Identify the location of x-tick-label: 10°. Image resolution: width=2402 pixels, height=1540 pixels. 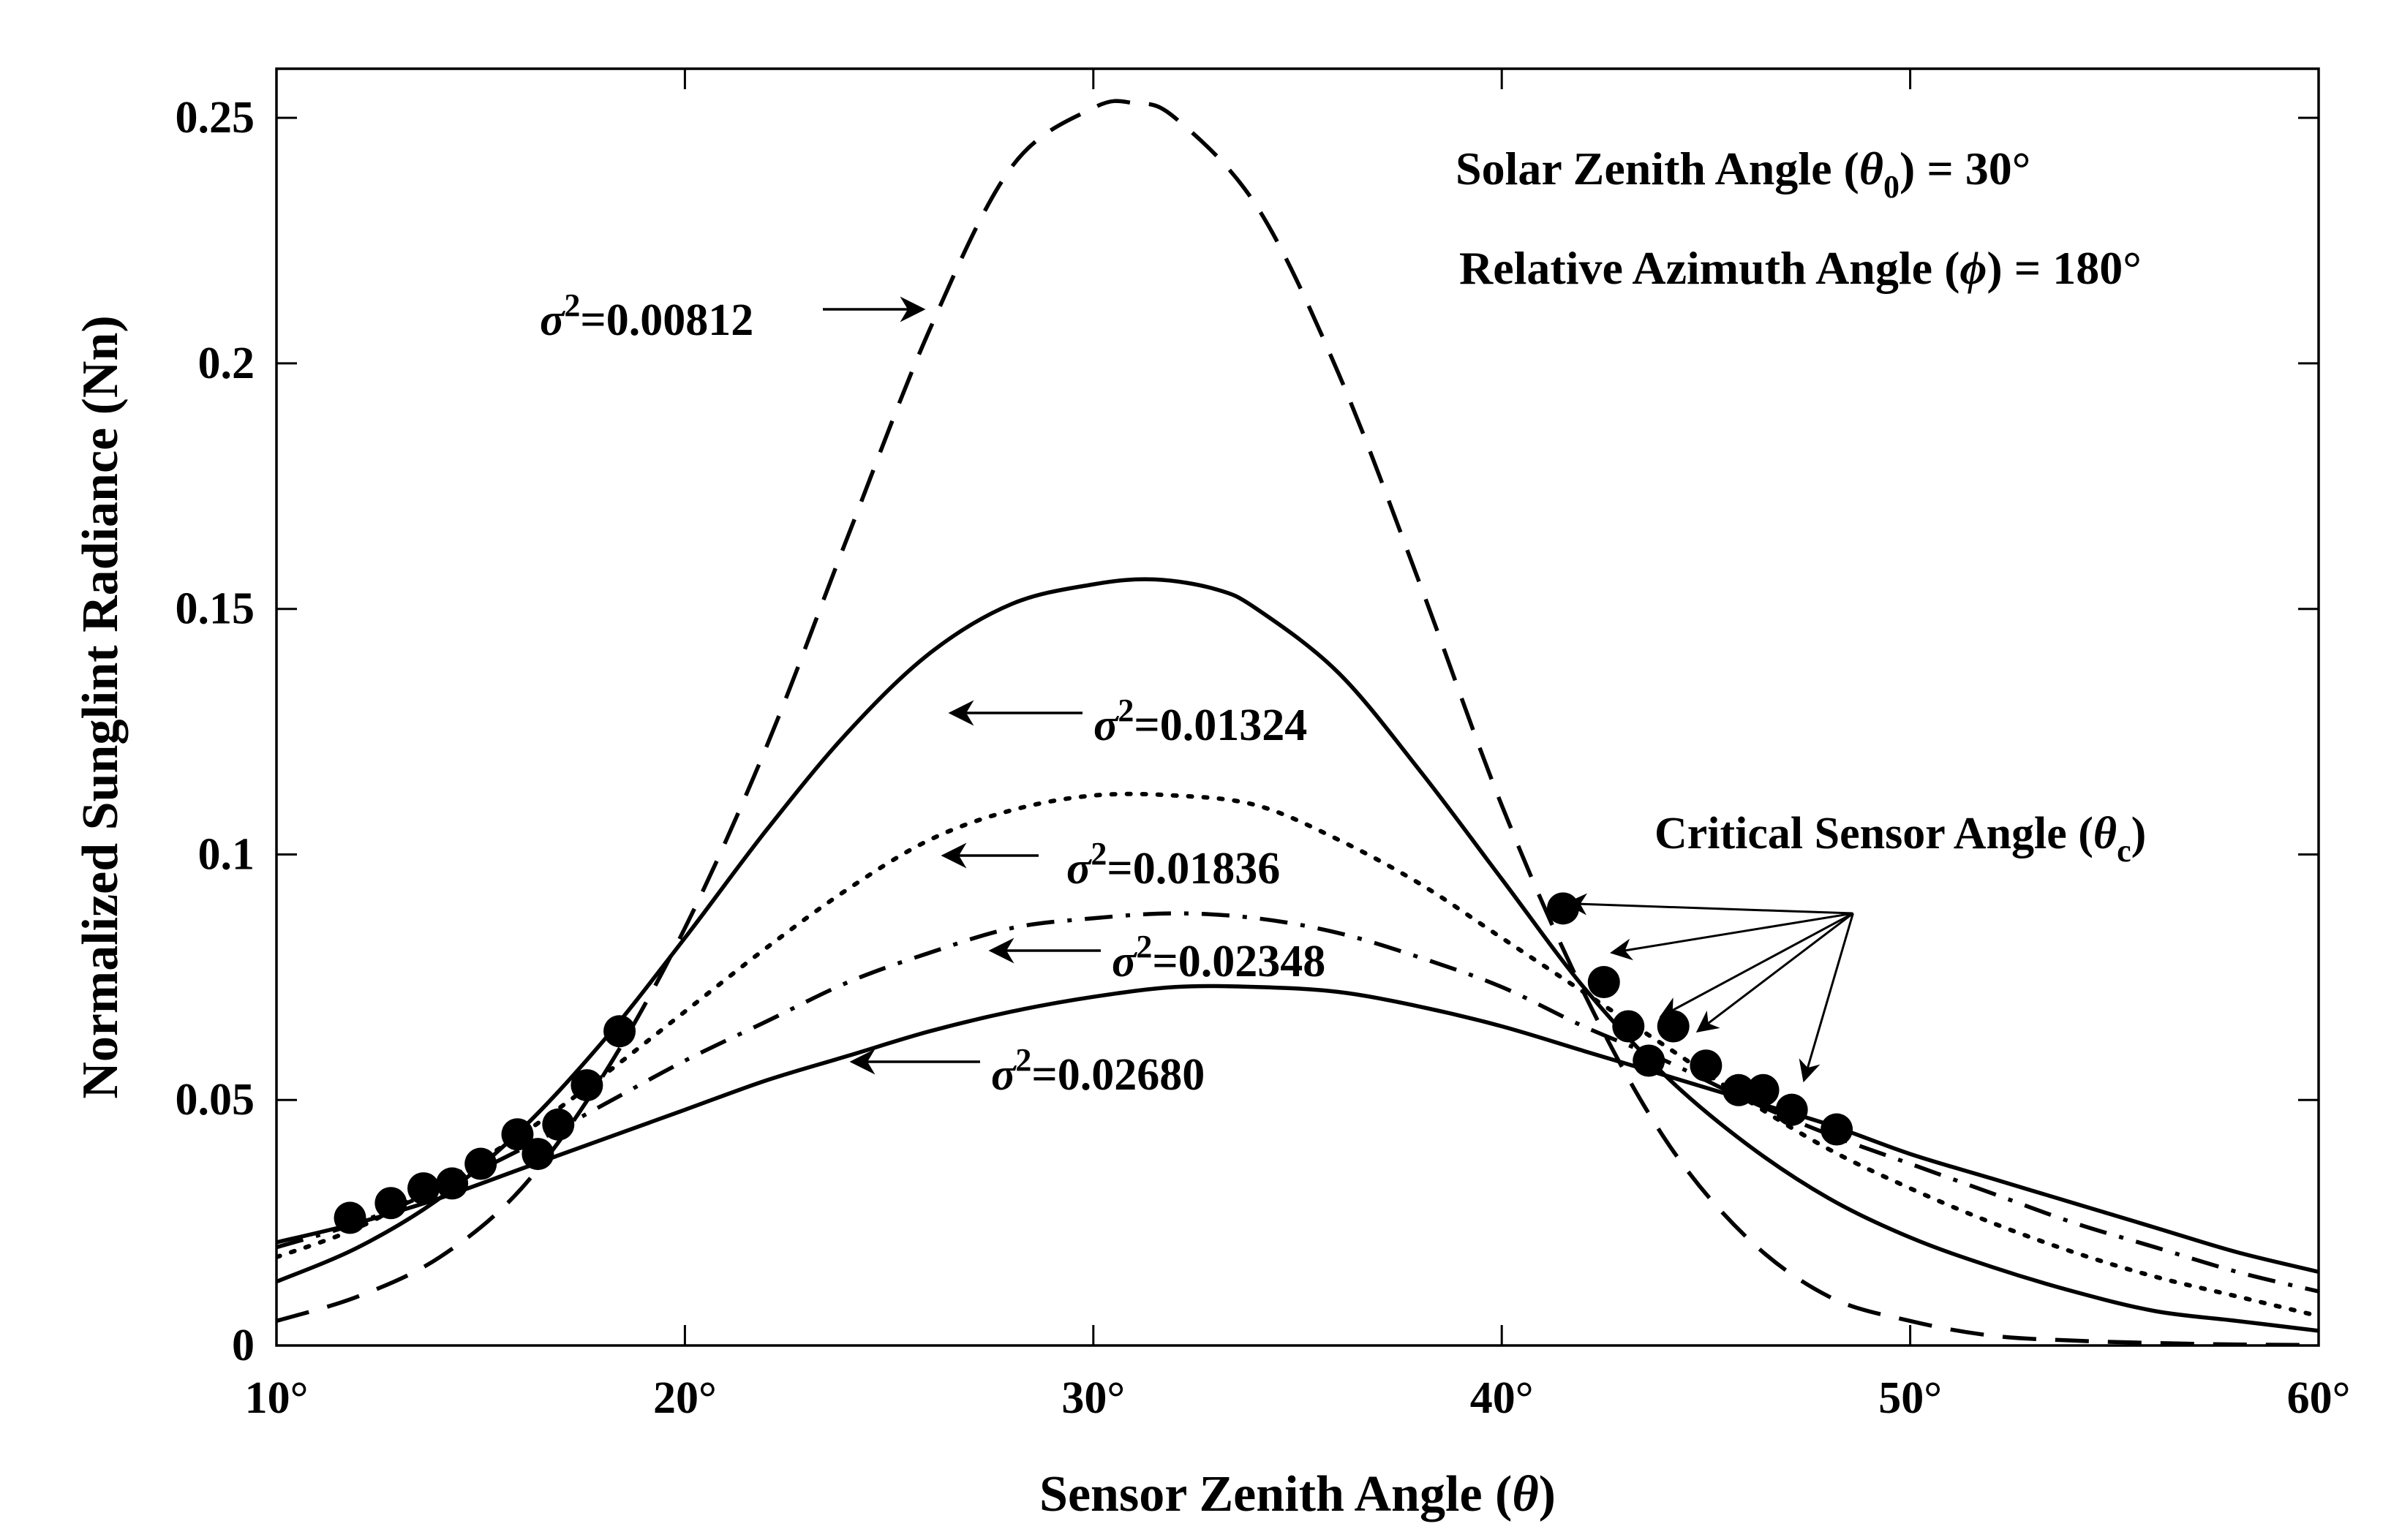
(277, 1398).